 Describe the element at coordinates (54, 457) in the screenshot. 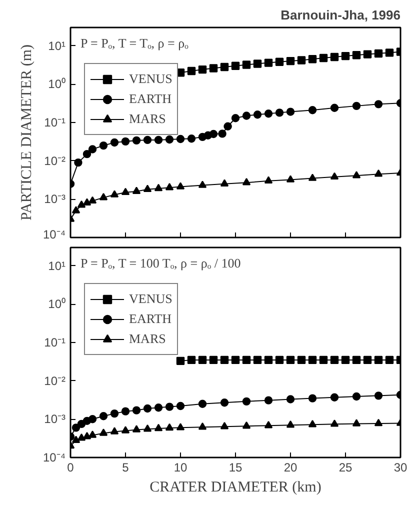

I see `y-tick-label: 10⁻⁴` at that location.